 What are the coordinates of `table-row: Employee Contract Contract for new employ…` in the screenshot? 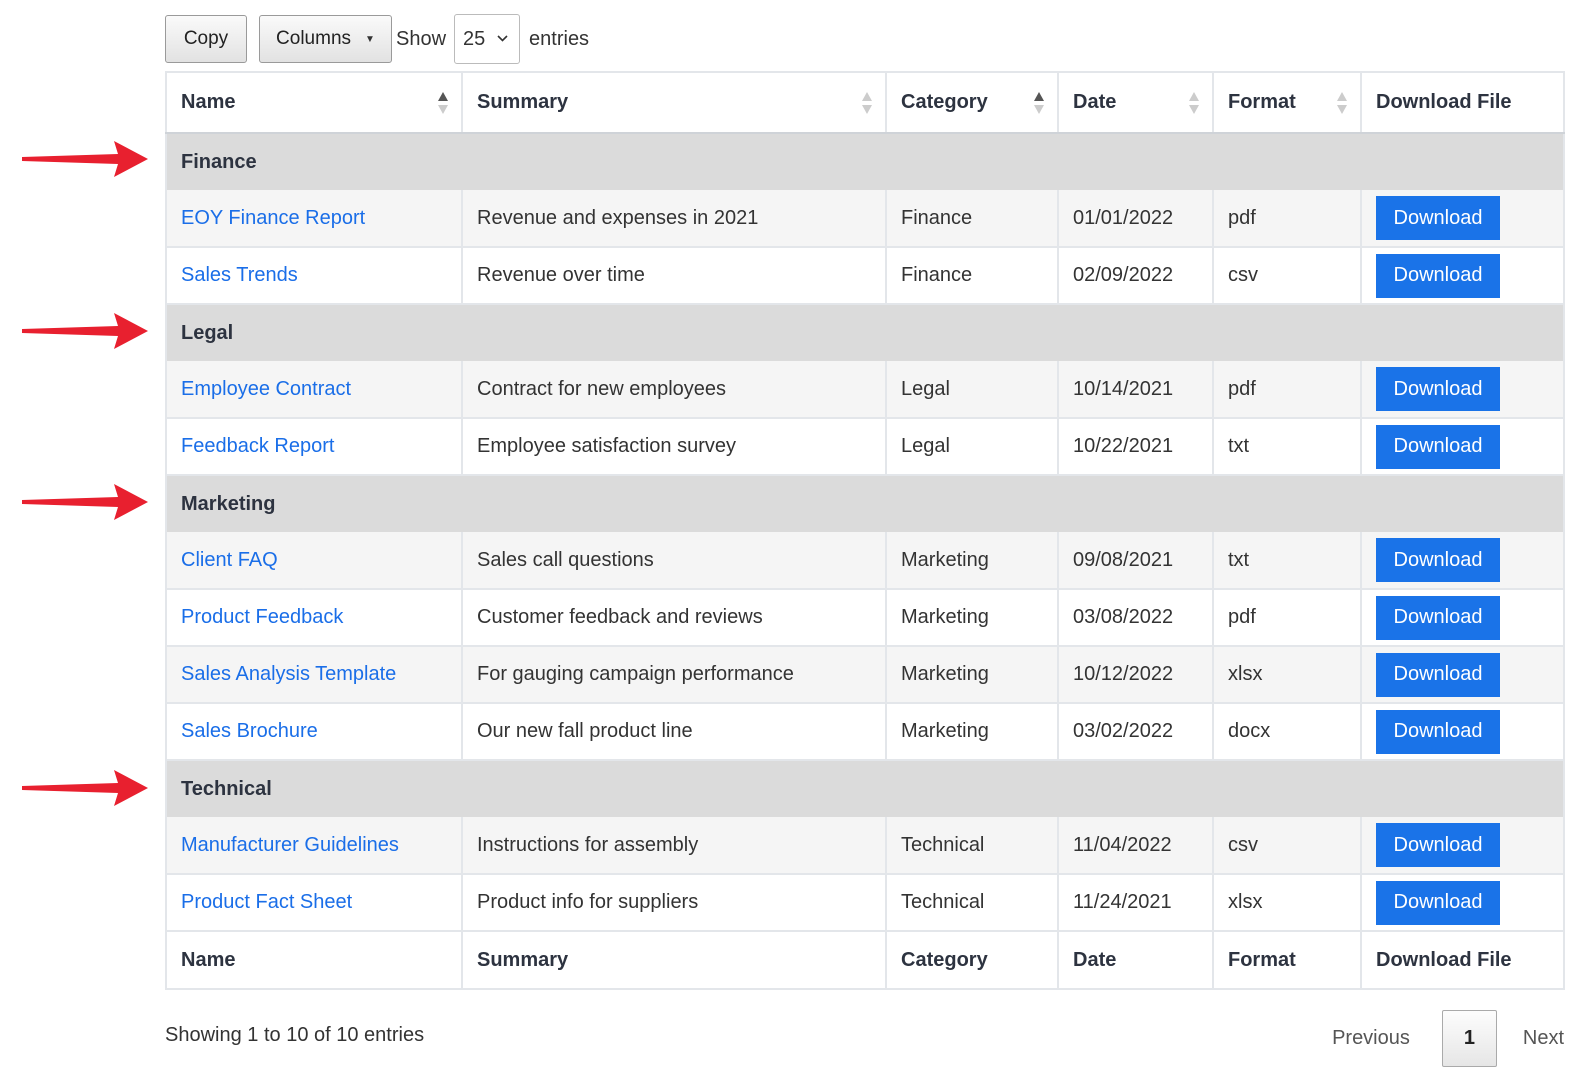 It's located at (865, 390).